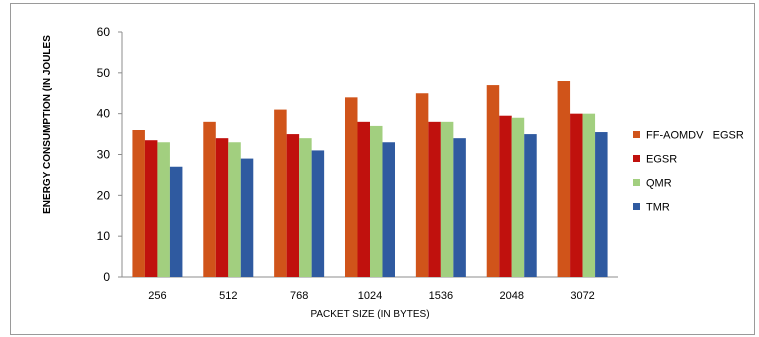 The image size is (759, 337). I want to click on y-tick-label: 10, so click(104, 236).